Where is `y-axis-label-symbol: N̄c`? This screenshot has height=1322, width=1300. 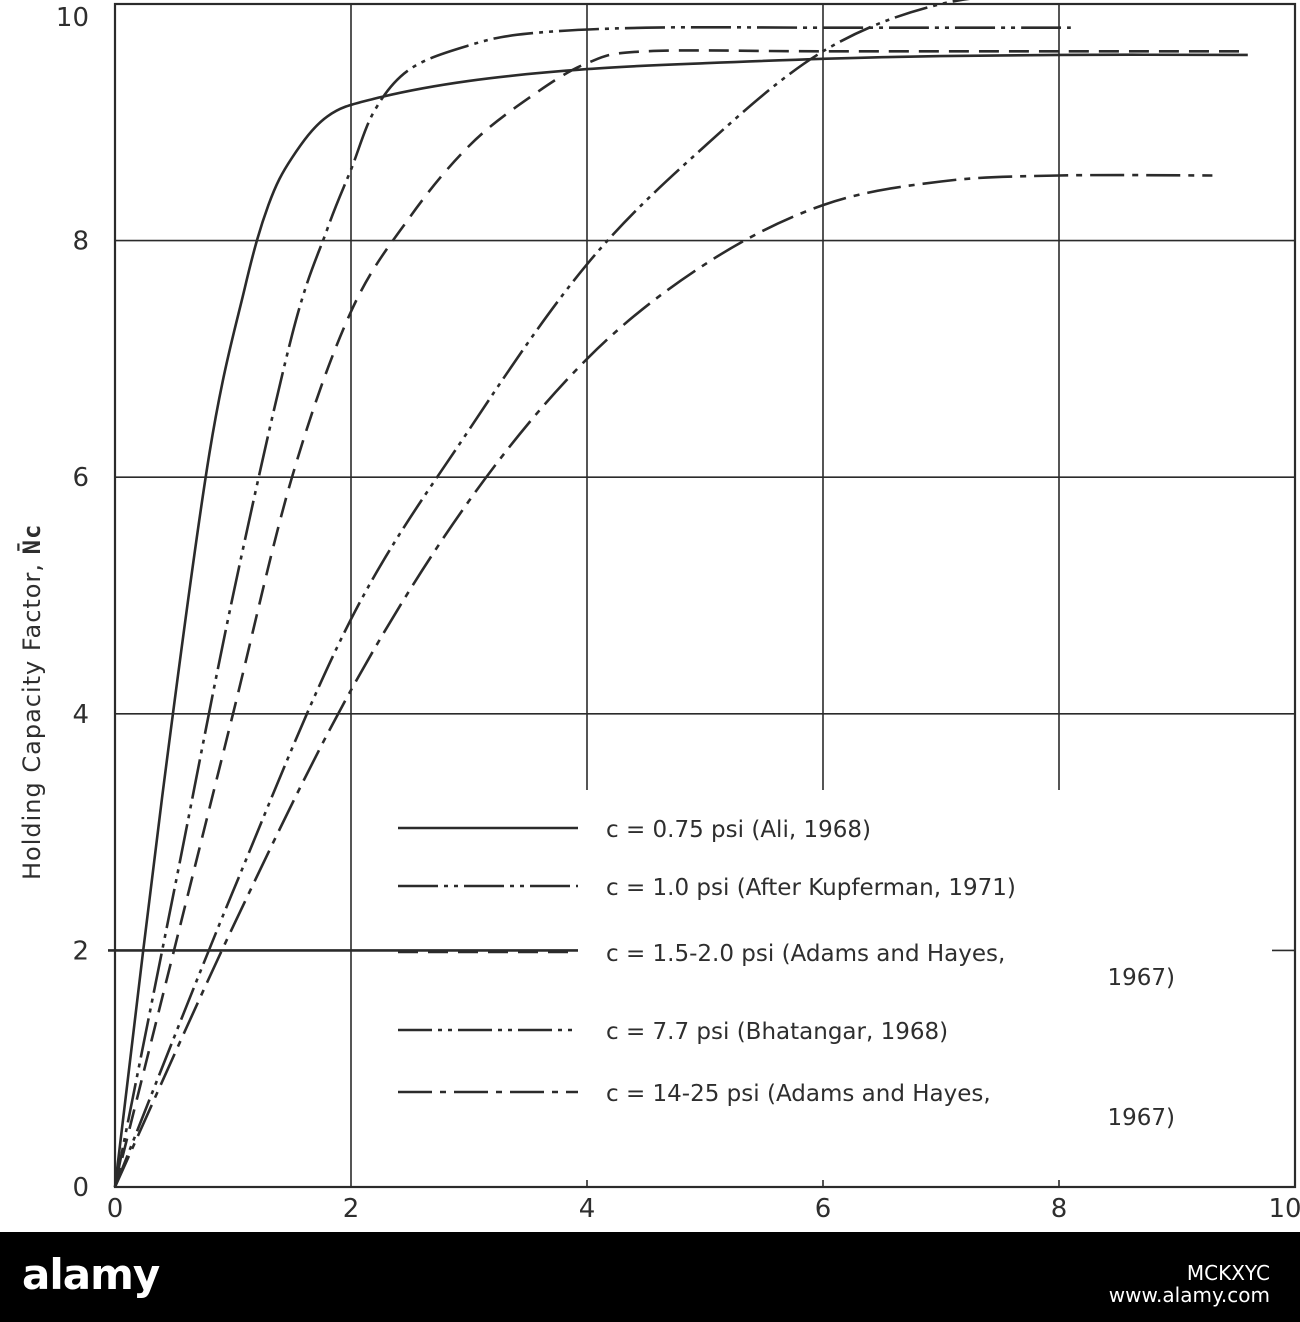 y-axis-label-symbol: N̄c is located at coordinates (31, 538).